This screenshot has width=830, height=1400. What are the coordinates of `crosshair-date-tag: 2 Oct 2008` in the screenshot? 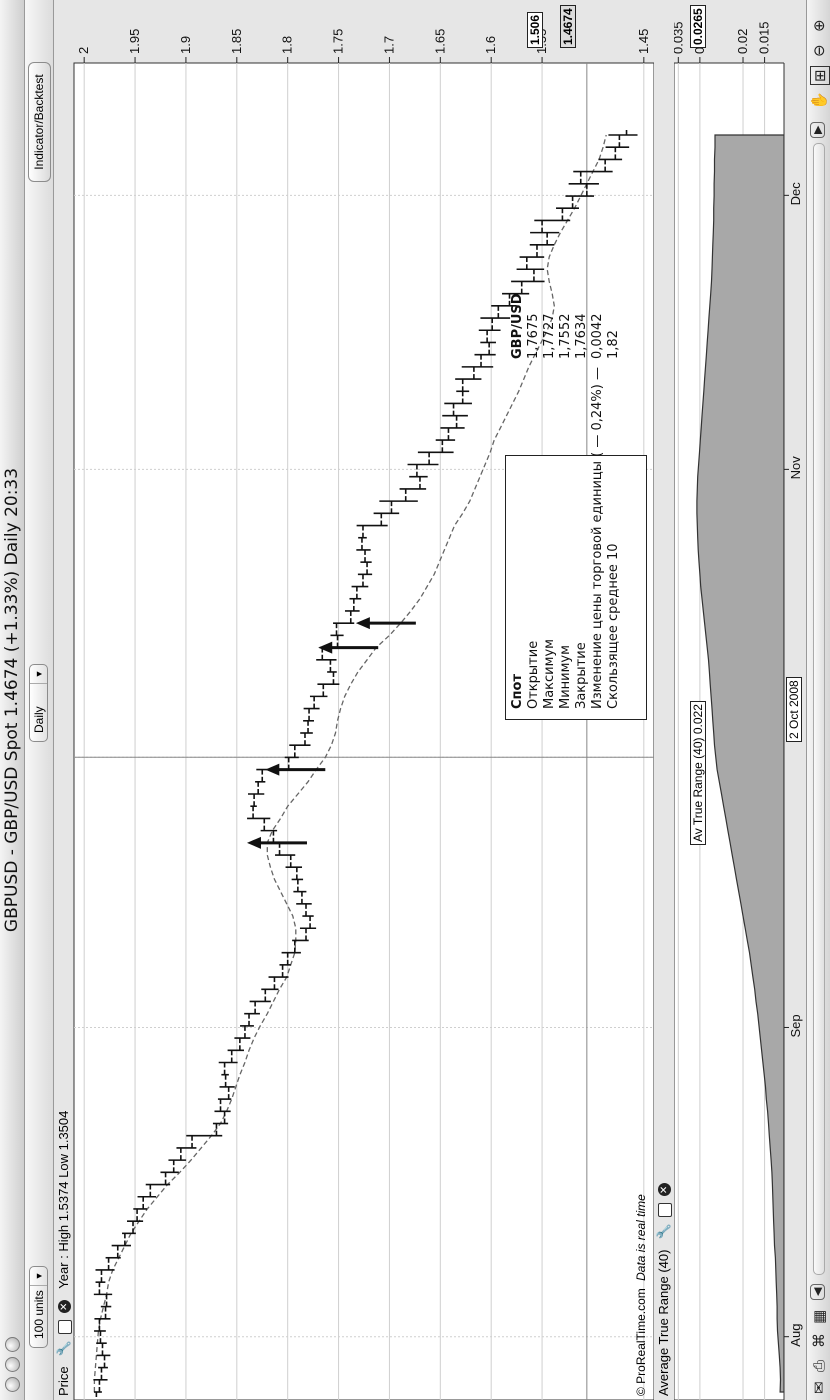 It's located at (794, 709).